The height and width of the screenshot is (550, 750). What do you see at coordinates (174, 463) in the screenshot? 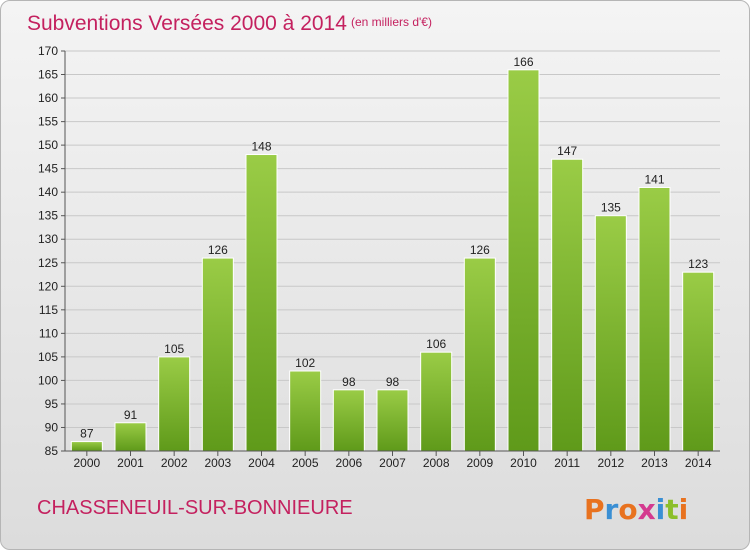
I see `x-tick-label: 2002` at bounding box center [174, 463].